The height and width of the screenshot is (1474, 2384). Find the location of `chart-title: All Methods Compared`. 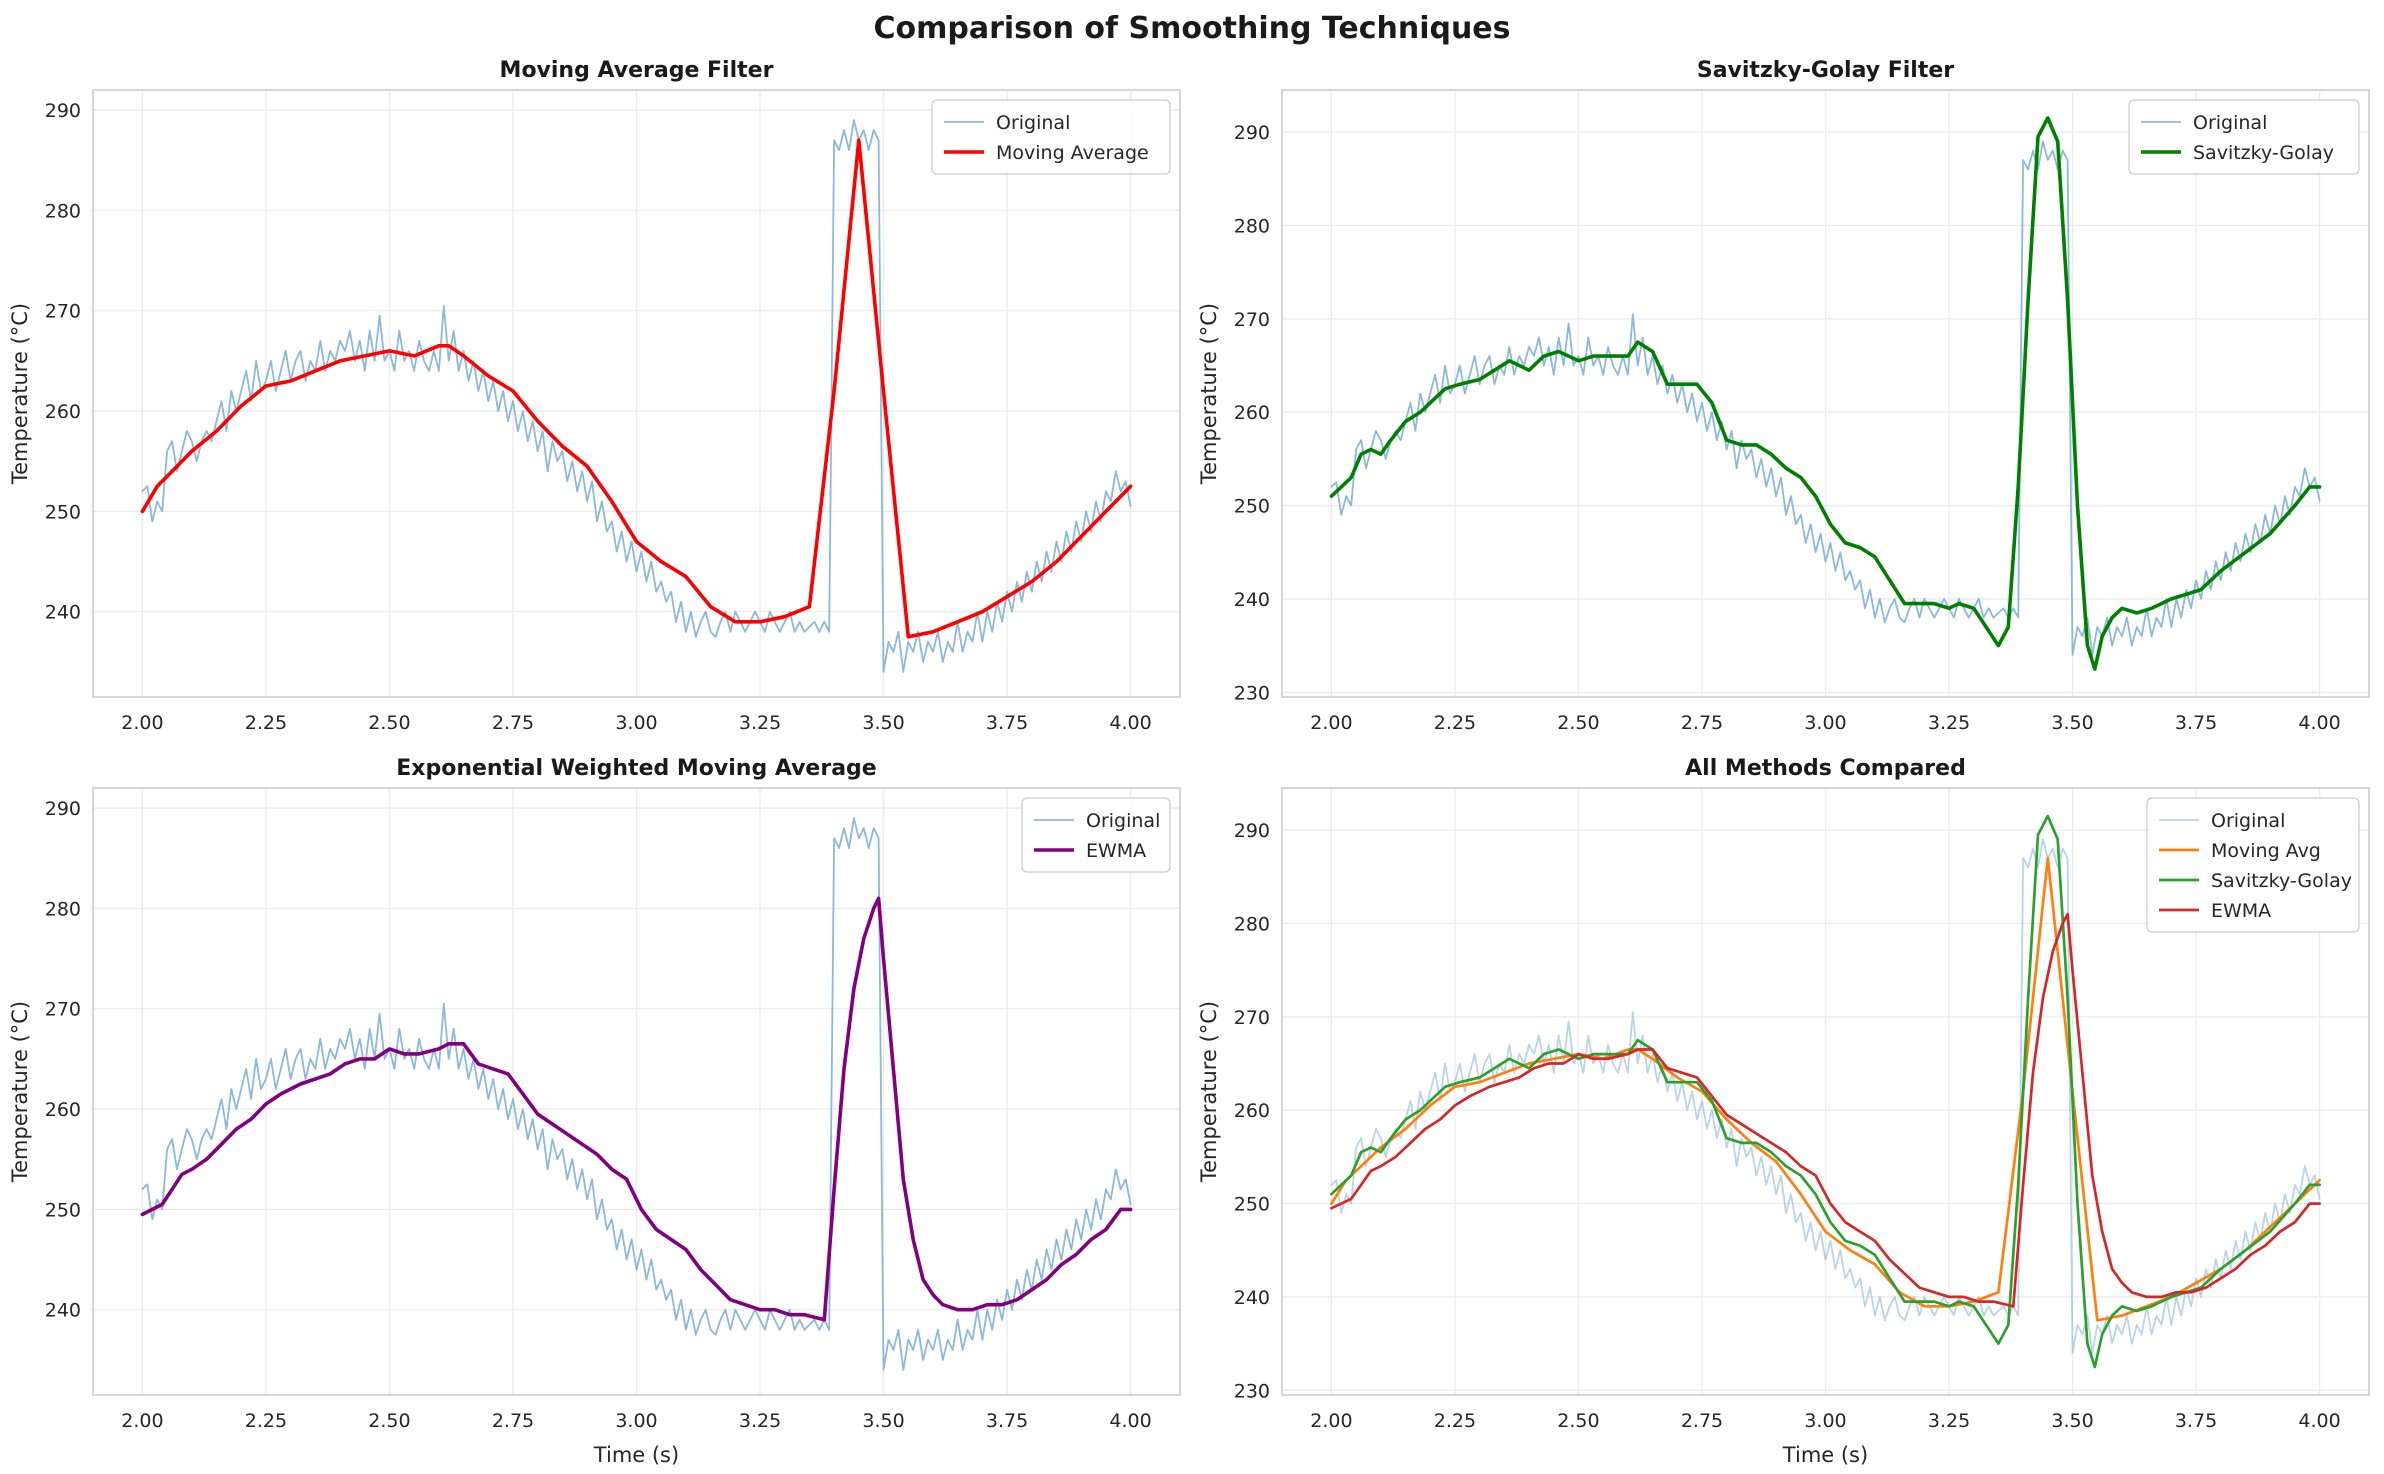

chart-title: All Methods Compared is located at coordinates (1825, 768).